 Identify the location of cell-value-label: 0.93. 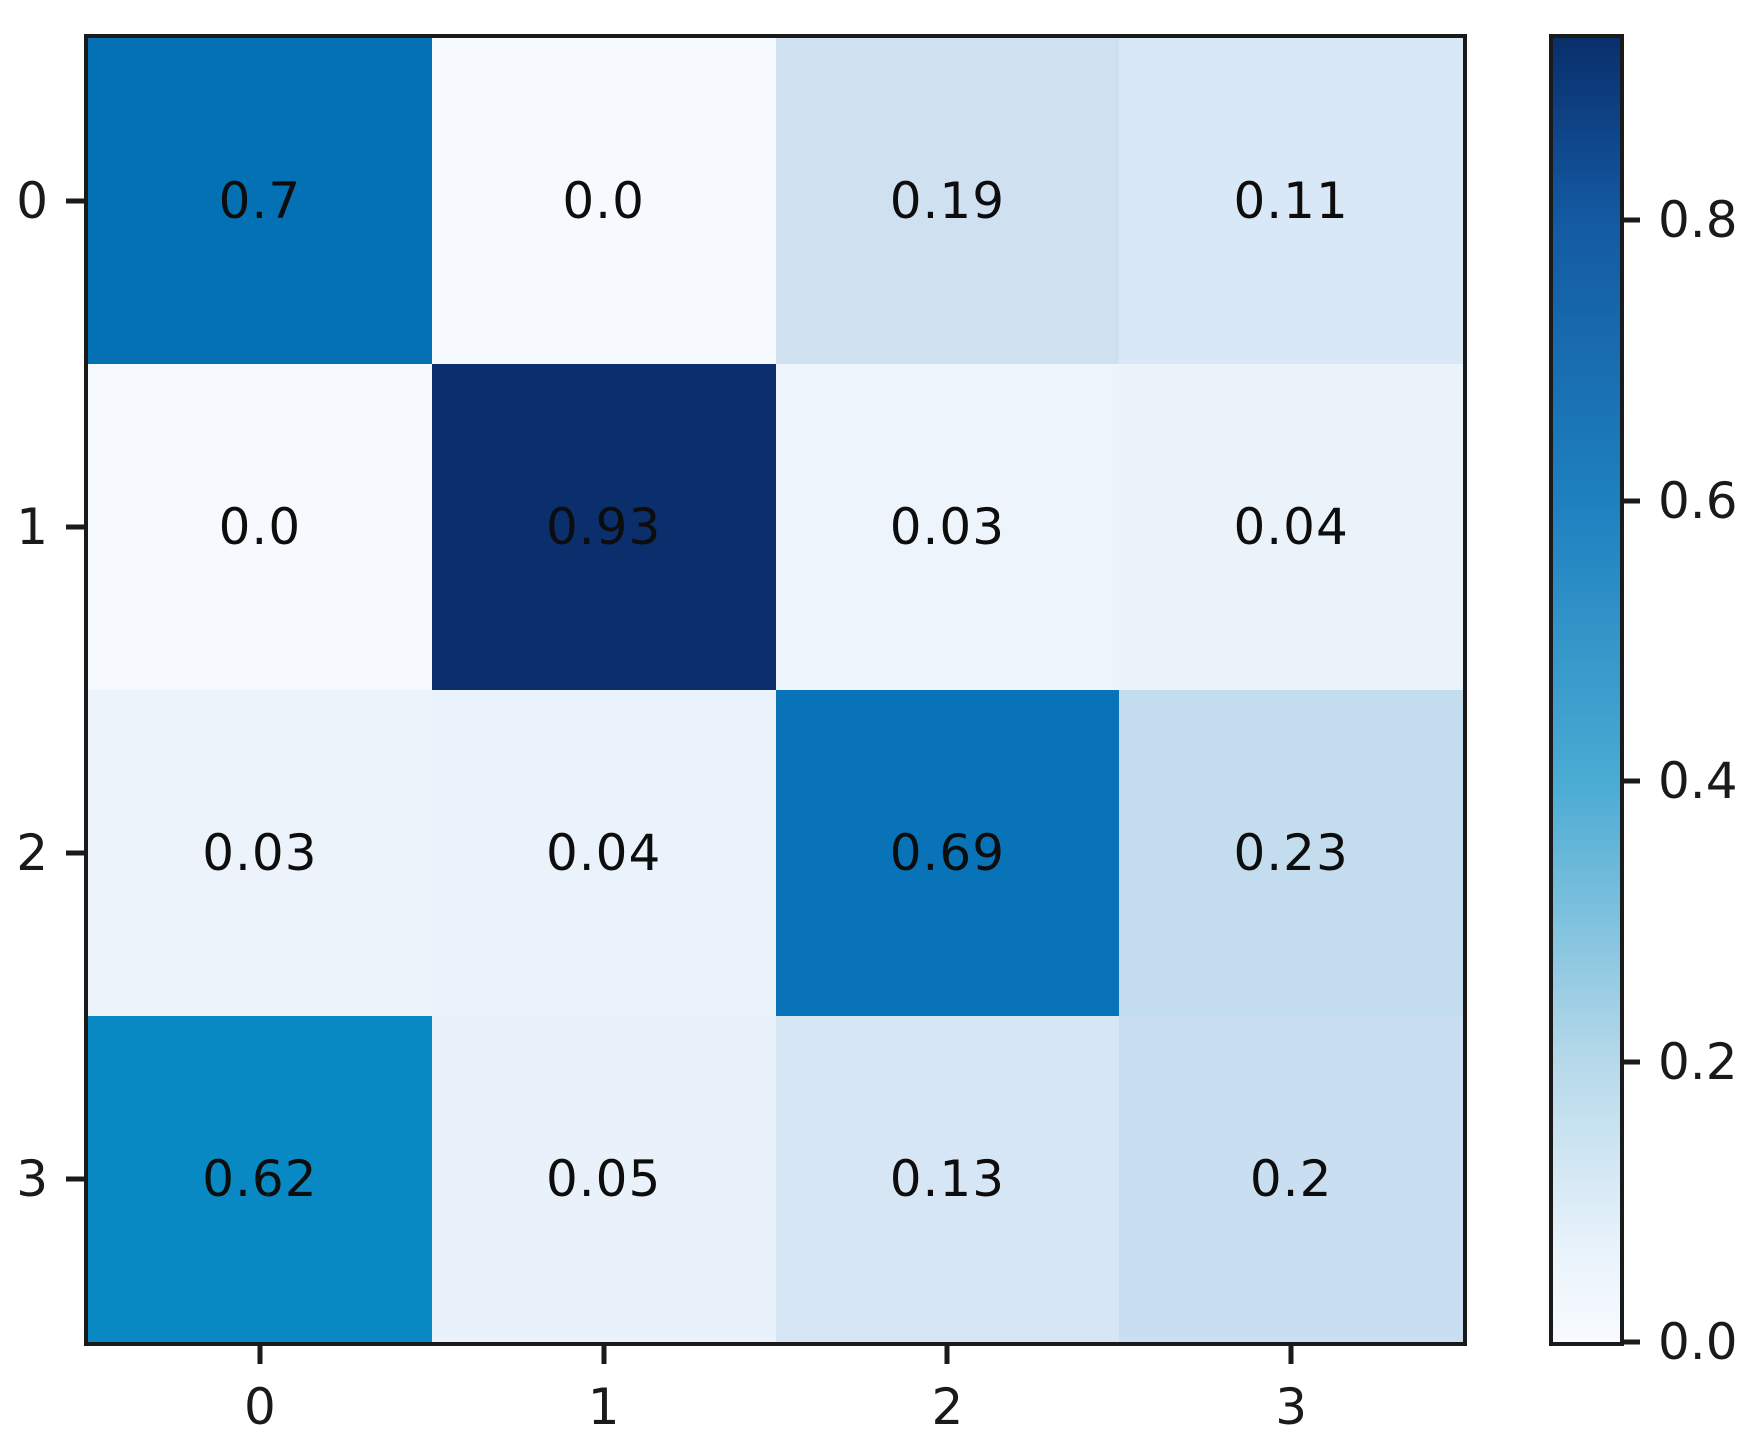
(603, 527).